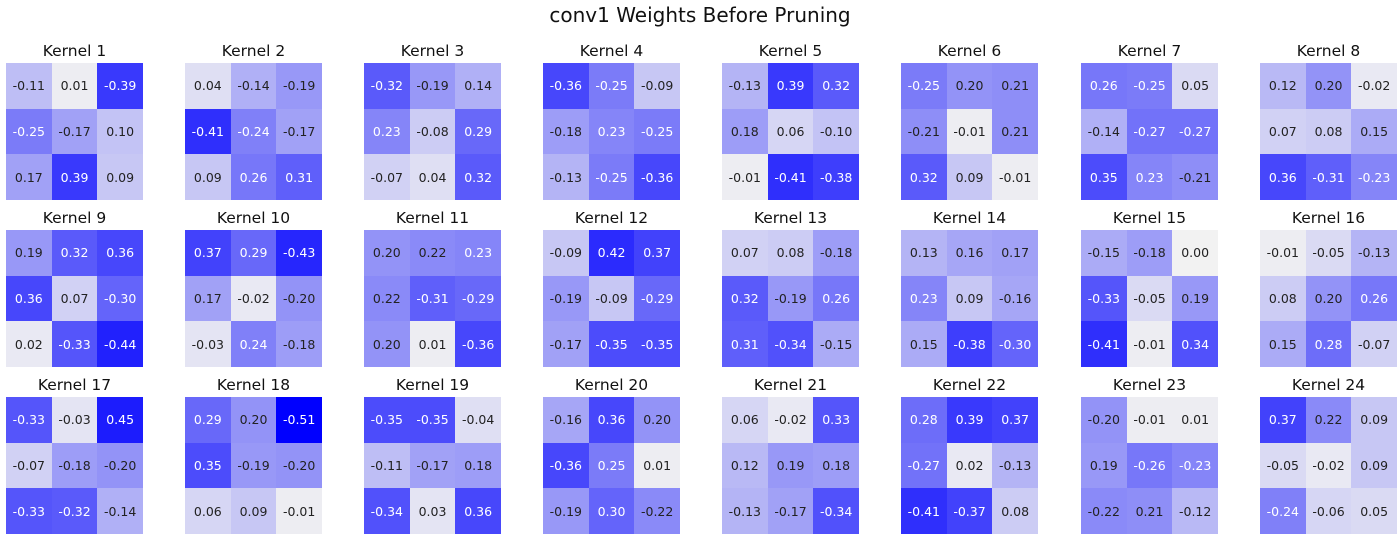 The height and width of the screenshot is (542, 1400). What do you see at coordinates (432, 385) in the screenshot?
I see `kernel-title: Kernel 19` at bounding box center [432, 385].